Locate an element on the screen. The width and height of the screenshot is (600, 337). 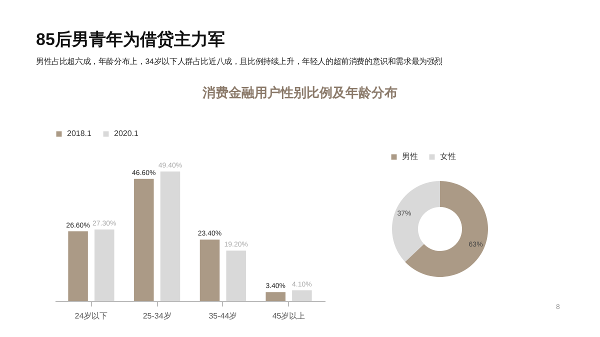
legend-label: 男性 is located at coordinates (410, 156).